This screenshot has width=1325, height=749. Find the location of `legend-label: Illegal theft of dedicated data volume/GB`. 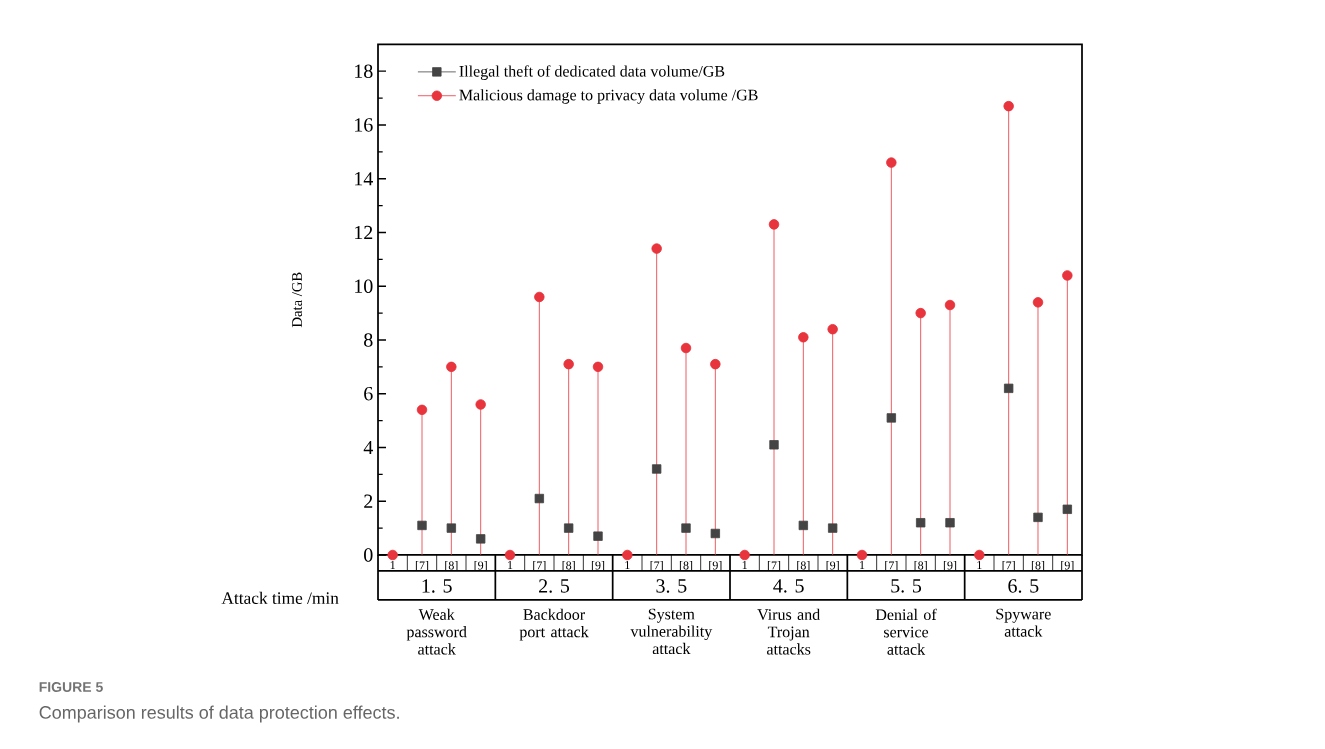

legend-label: Illegal theft of dedicated data volume/GB is located at coordinates (592, 72).